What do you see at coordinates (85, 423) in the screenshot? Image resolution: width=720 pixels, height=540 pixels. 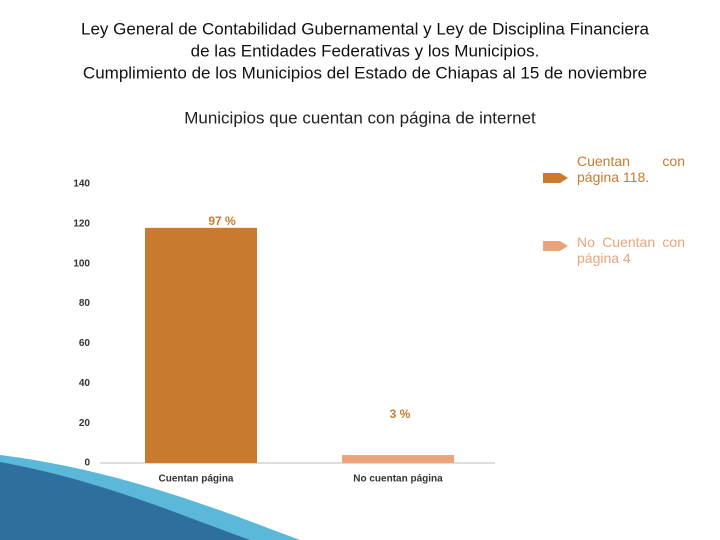 I see `y-tick-label: 20` at bounding box center [85, 423].